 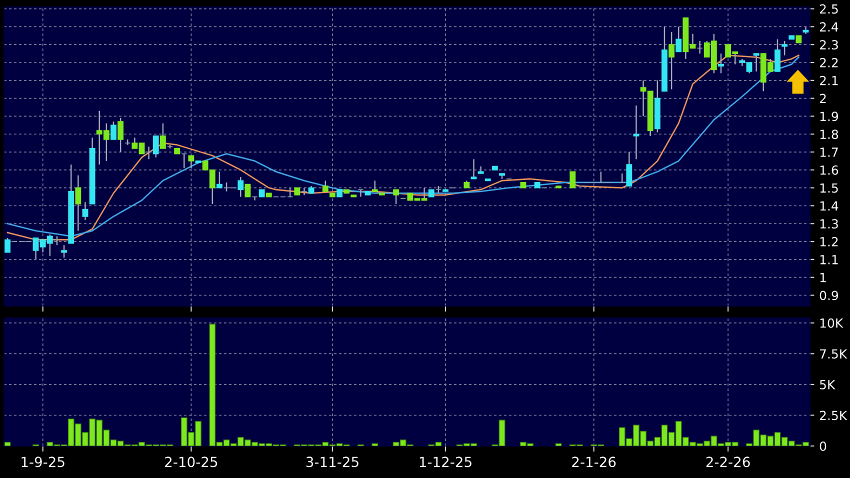 What do you see at coordinates (823, 277) in the screenshot?
I see `y-tick-label: 1` at bounding box center [823, 277].